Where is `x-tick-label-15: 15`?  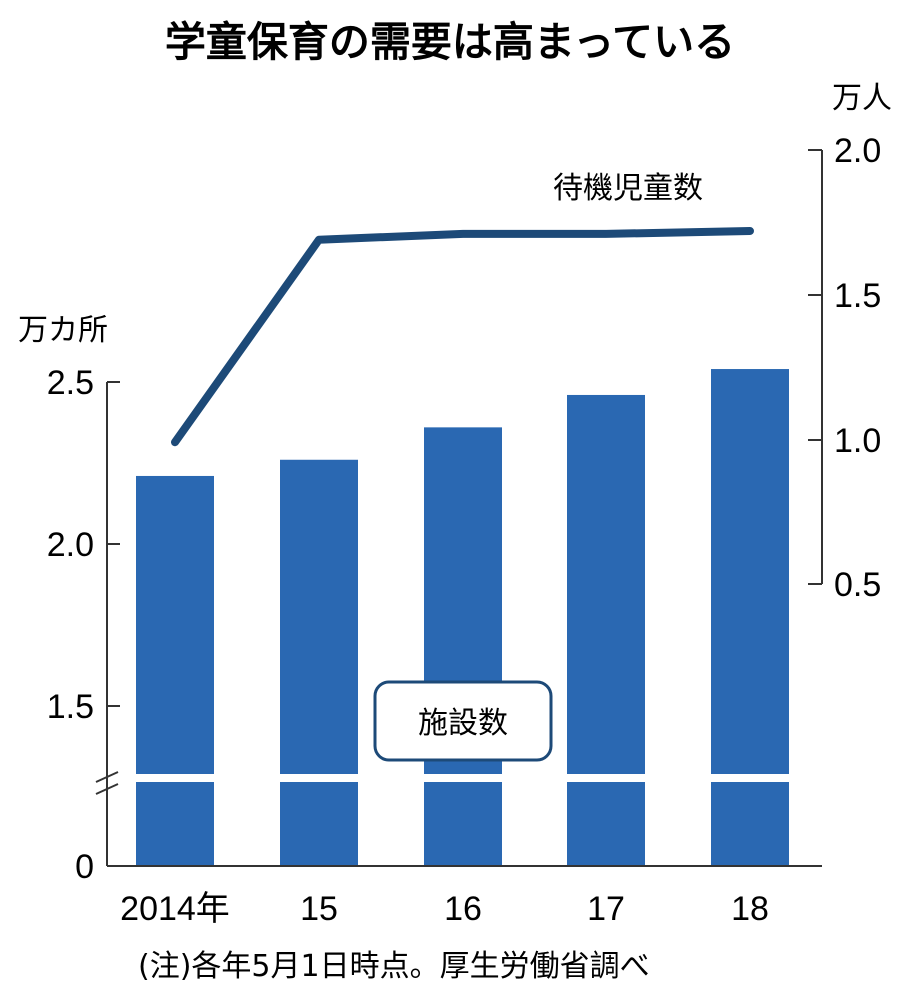
x-tick-label-15: 15 is located at coordinates (319, 909).